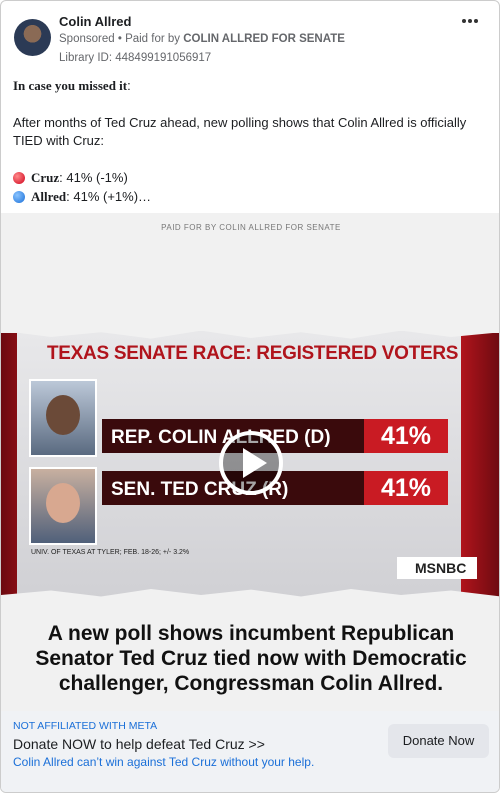  I want to click on bar-label-bg, so click(233, 436).